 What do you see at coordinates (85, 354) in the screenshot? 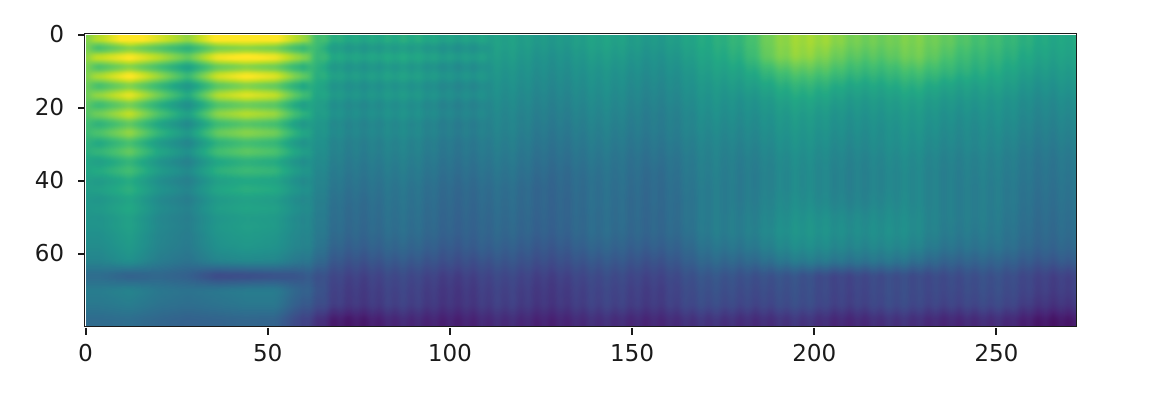
I see `x-tick-label: 0` at bounding box center [85, 354].